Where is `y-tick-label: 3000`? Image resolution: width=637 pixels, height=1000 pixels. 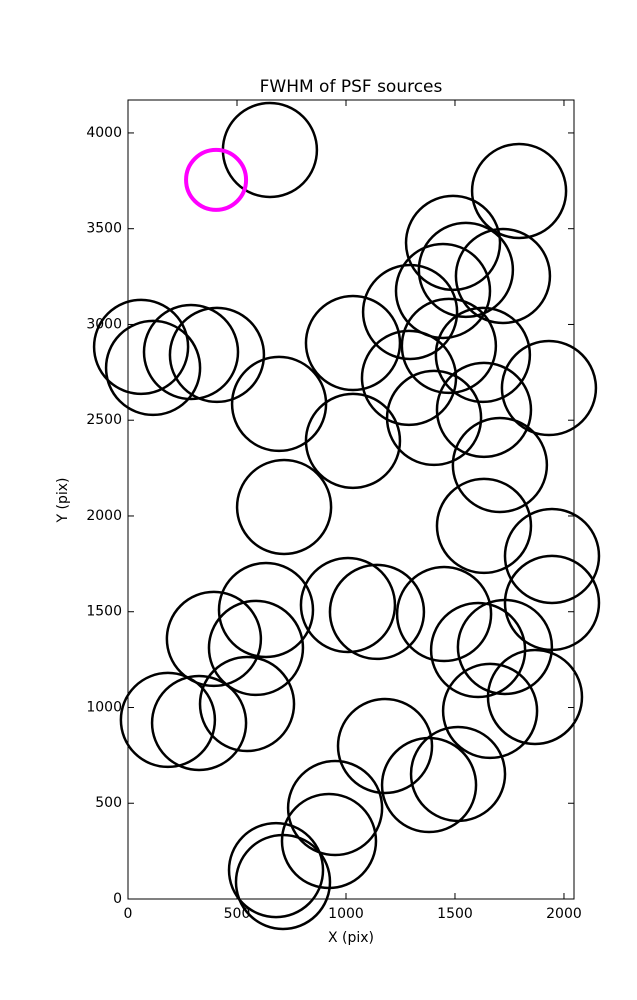 y-tick-label: 3000 is located at coordinates (104, 324).